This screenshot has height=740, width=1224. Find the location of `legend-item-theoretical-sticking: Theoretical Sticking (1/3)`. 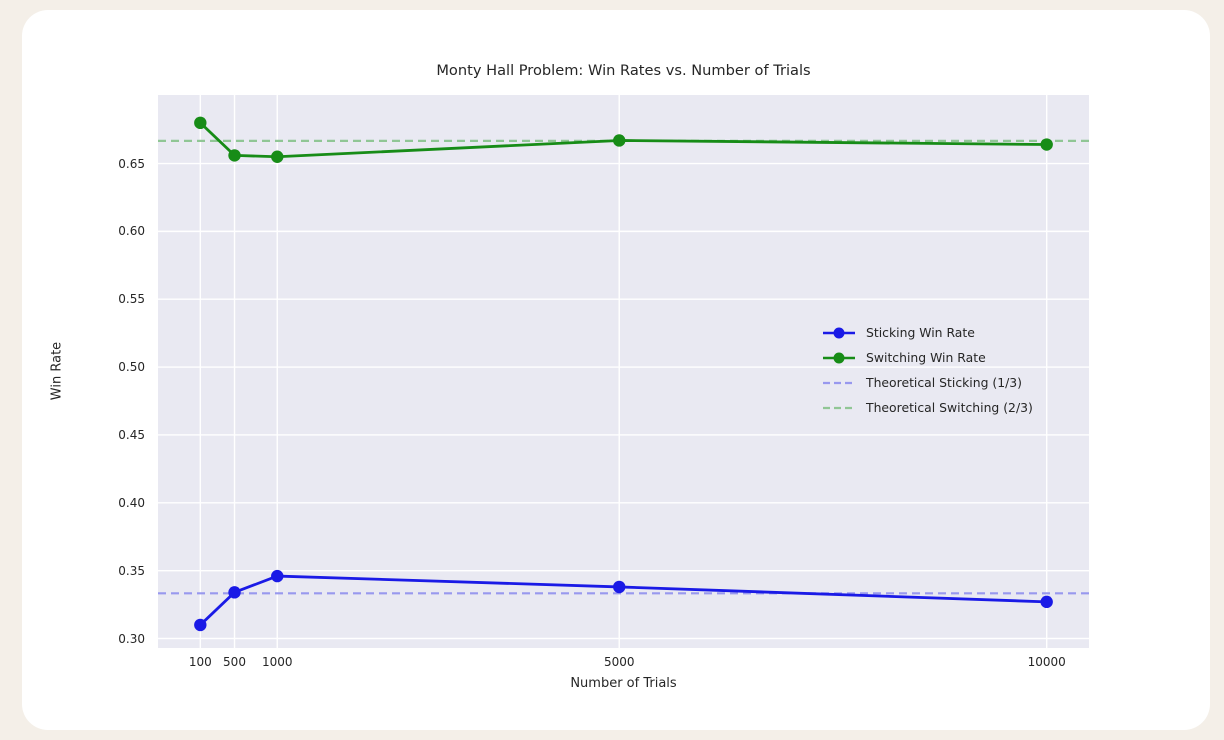

legend-item-theoretical-sticking: Theoretical Sticking (1/3) is located at coordinates (927, 382).